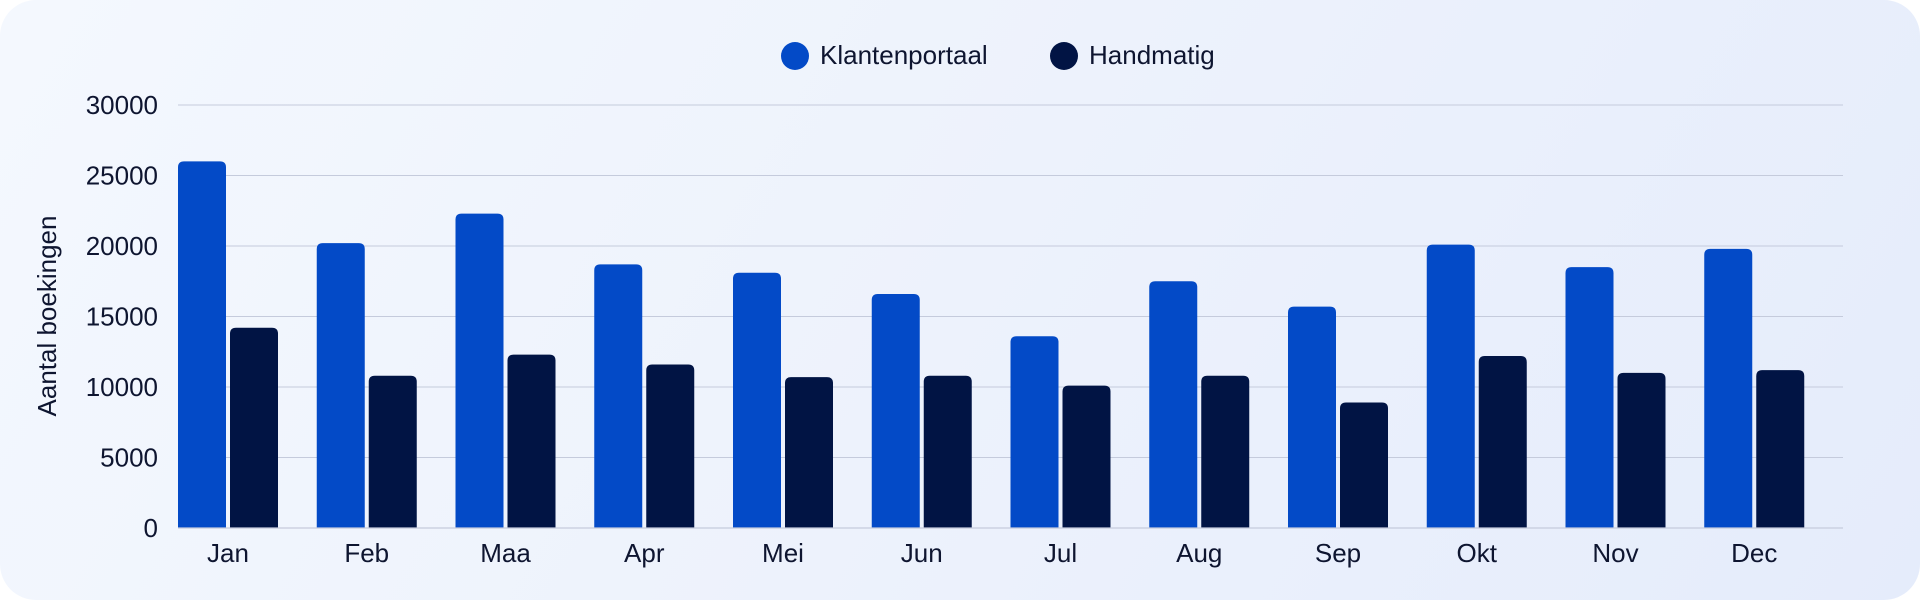 This screenshot has height=600, width=1920. I want to click on x-tick-label-maa: Maa, so click(505, 553).